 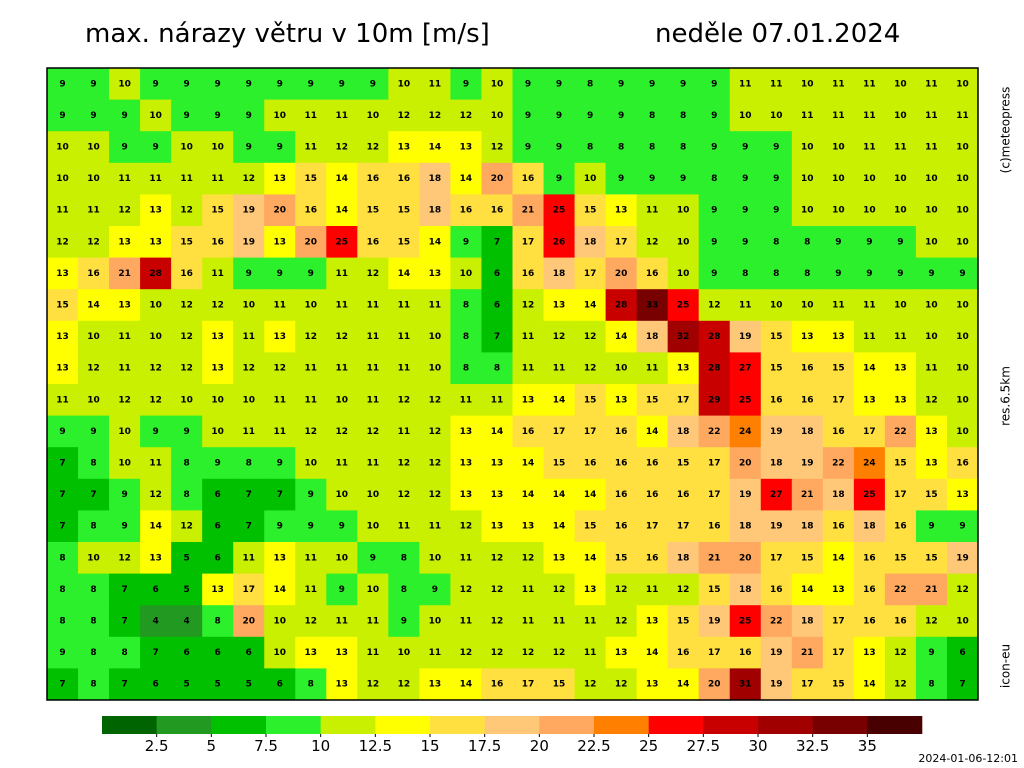 I want to click on legend-tick-label: 10, so click(x=320, y=746).